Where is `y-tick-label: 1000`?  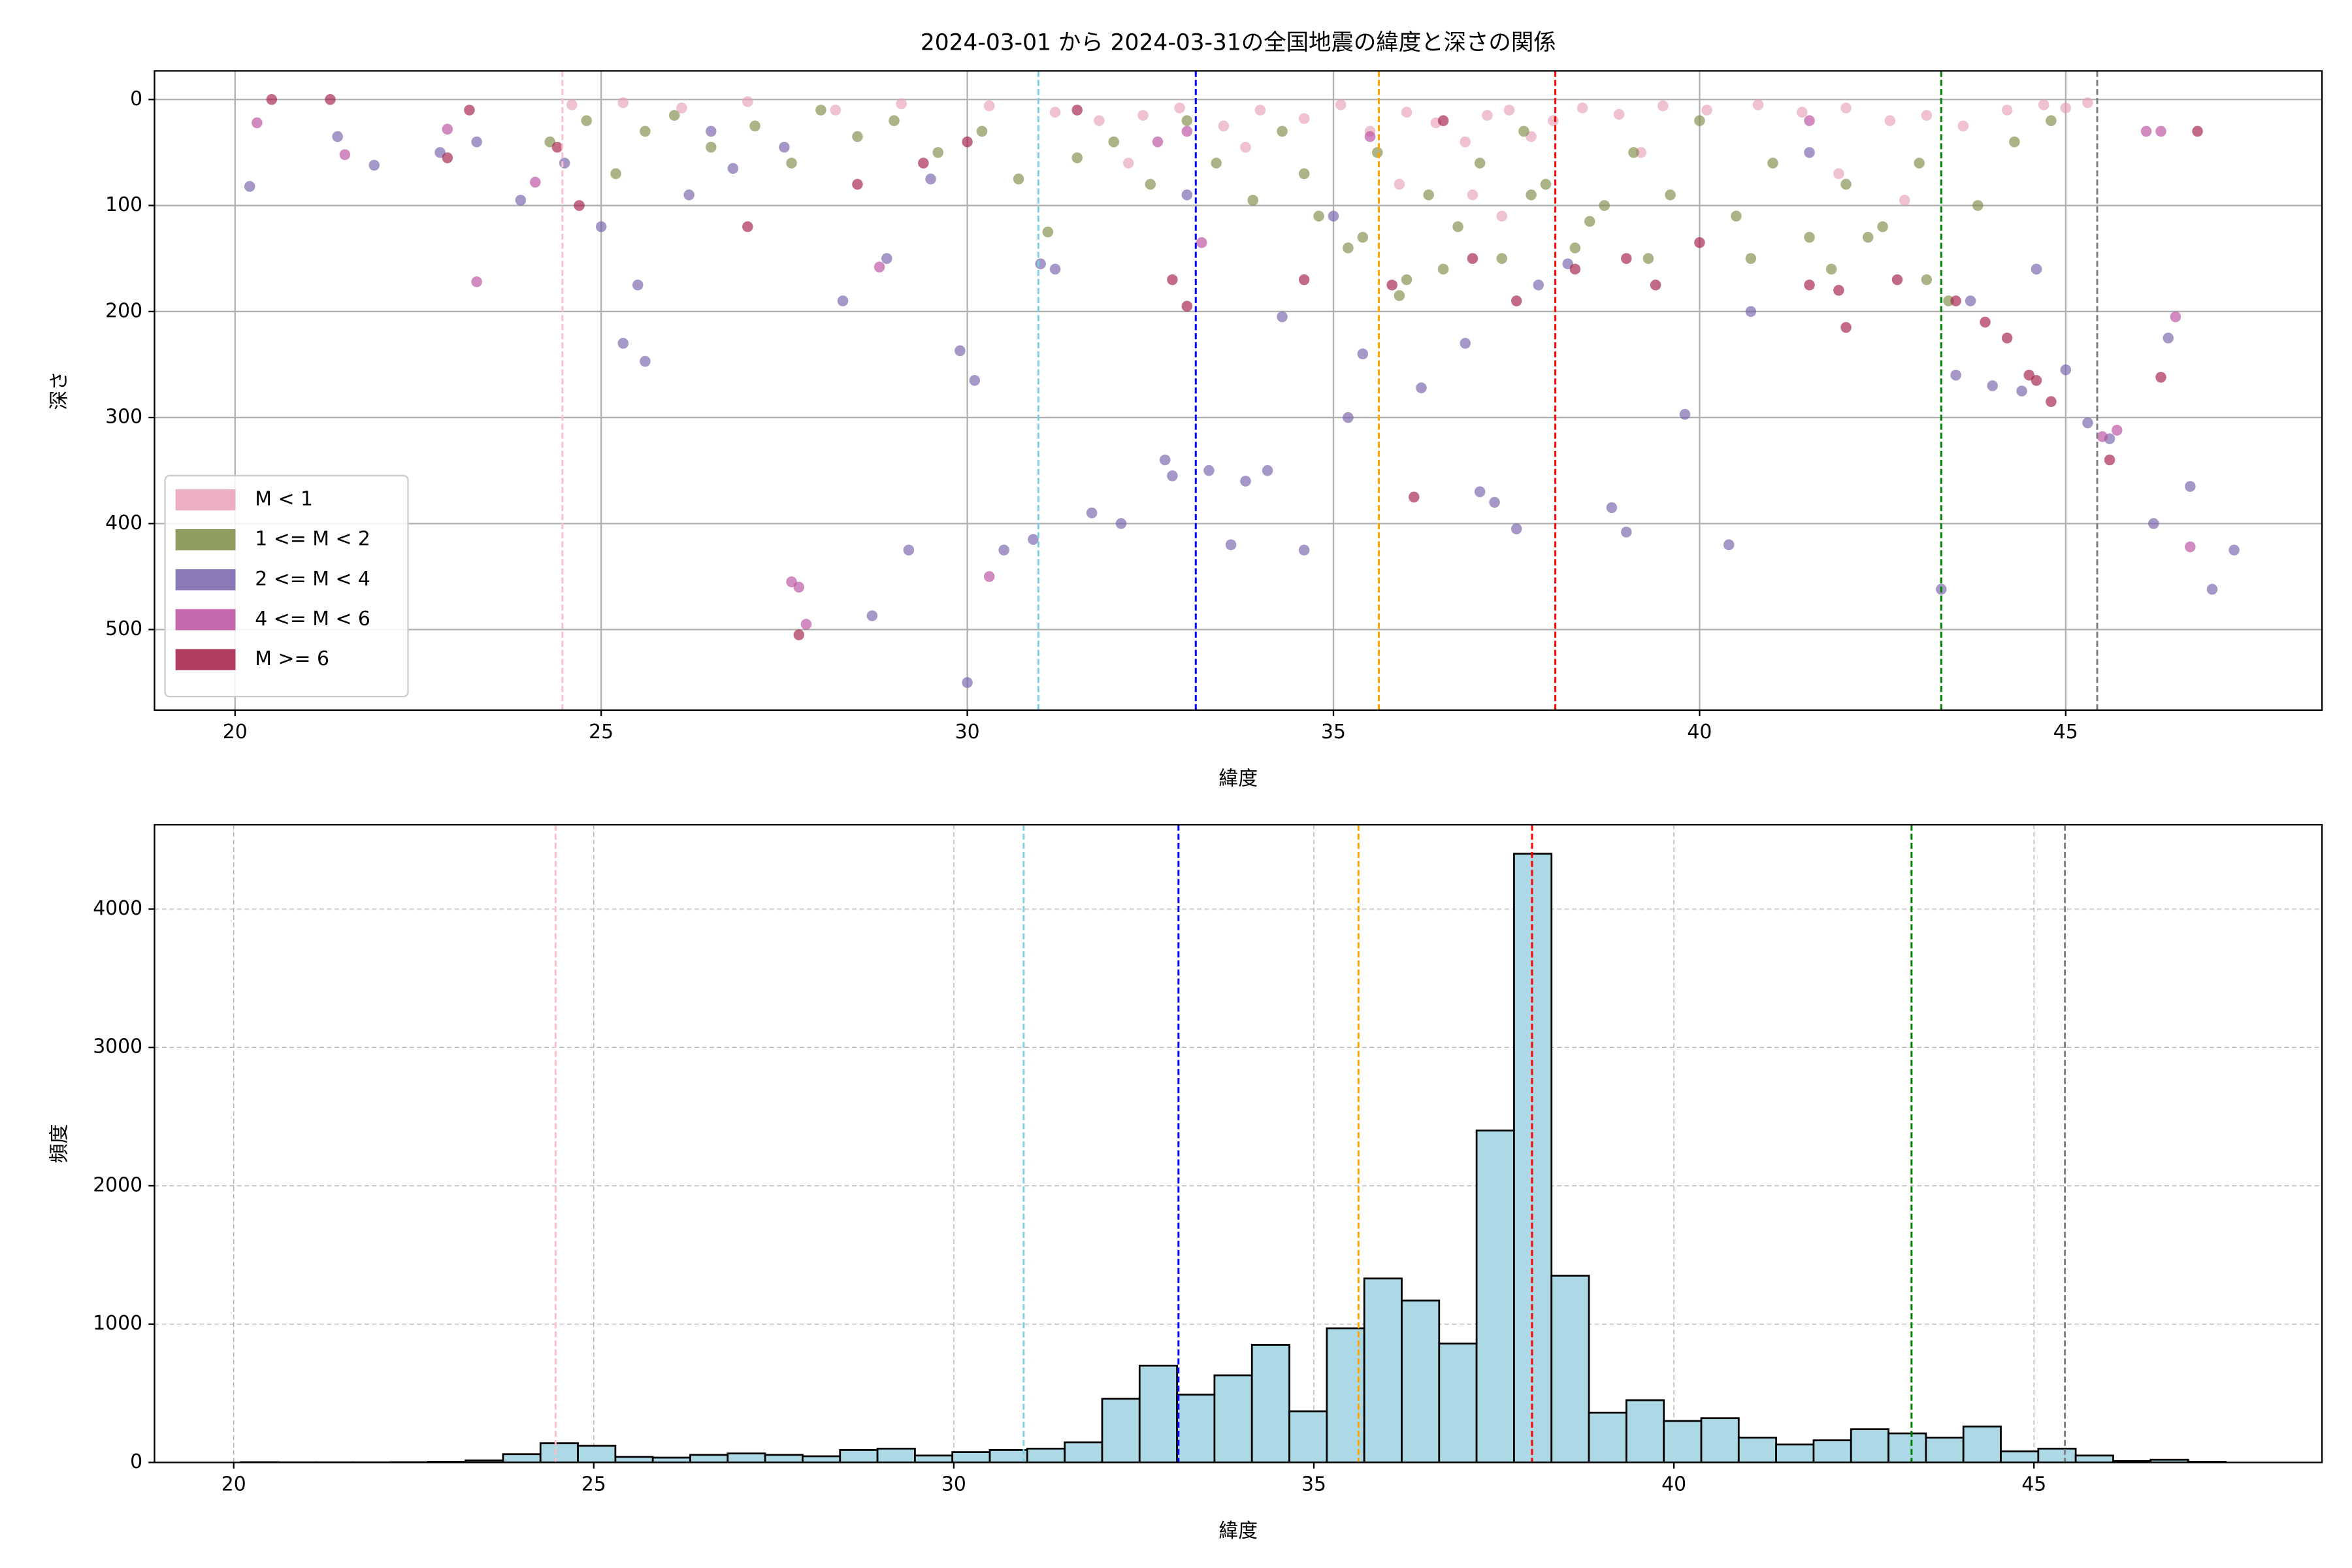 y-tick-label: 1000 is located at coordinates (117, 1323).